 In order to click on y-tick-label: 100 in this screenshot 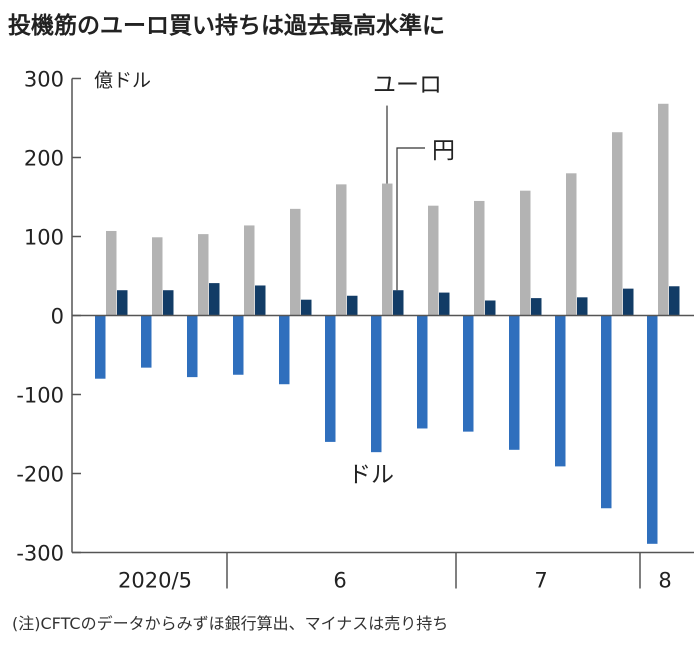, I will do `click(44, 238)`.